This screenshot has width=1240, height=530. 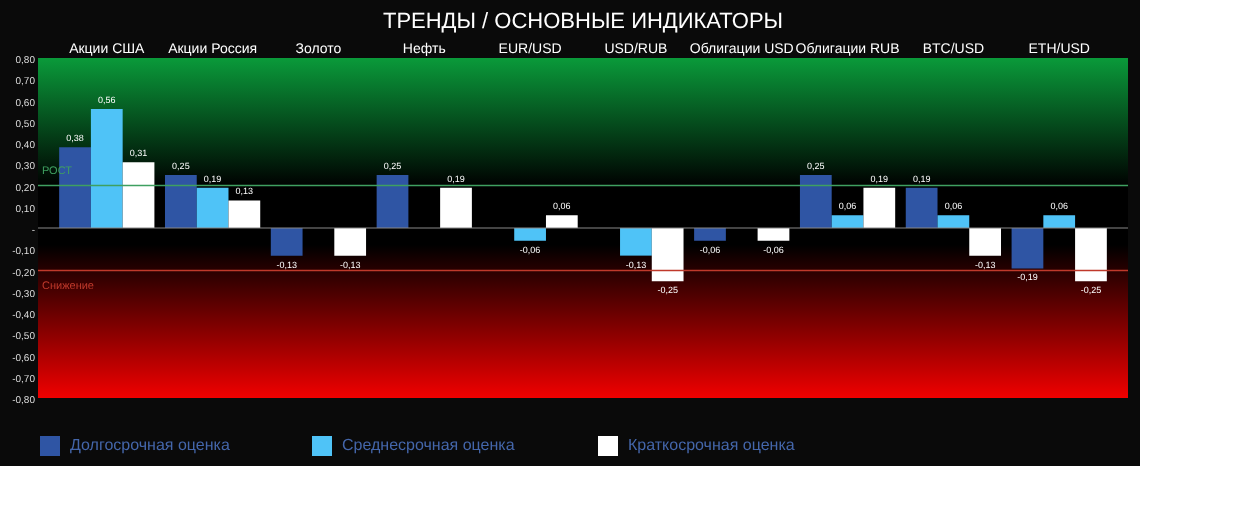 What do you see at coordinates (583, 22) in the screenshot?
I see `chart-title: ТРЕНДЫ / ОСНОВНЫЕ ИНДИКАТОРЫ` at bounding box center [583, 22].